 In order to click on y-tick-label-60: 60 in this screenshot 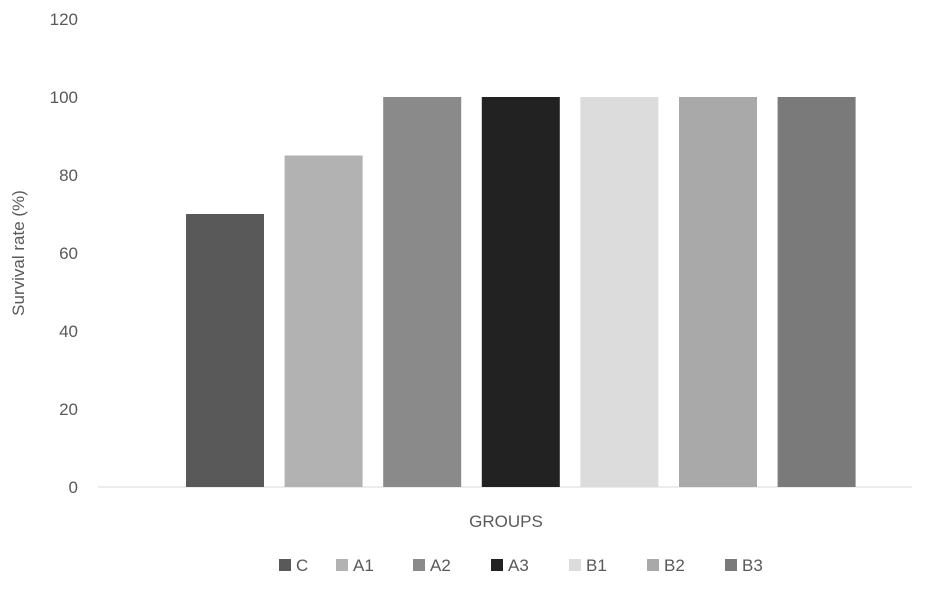, I will do `click(68, 253)`.